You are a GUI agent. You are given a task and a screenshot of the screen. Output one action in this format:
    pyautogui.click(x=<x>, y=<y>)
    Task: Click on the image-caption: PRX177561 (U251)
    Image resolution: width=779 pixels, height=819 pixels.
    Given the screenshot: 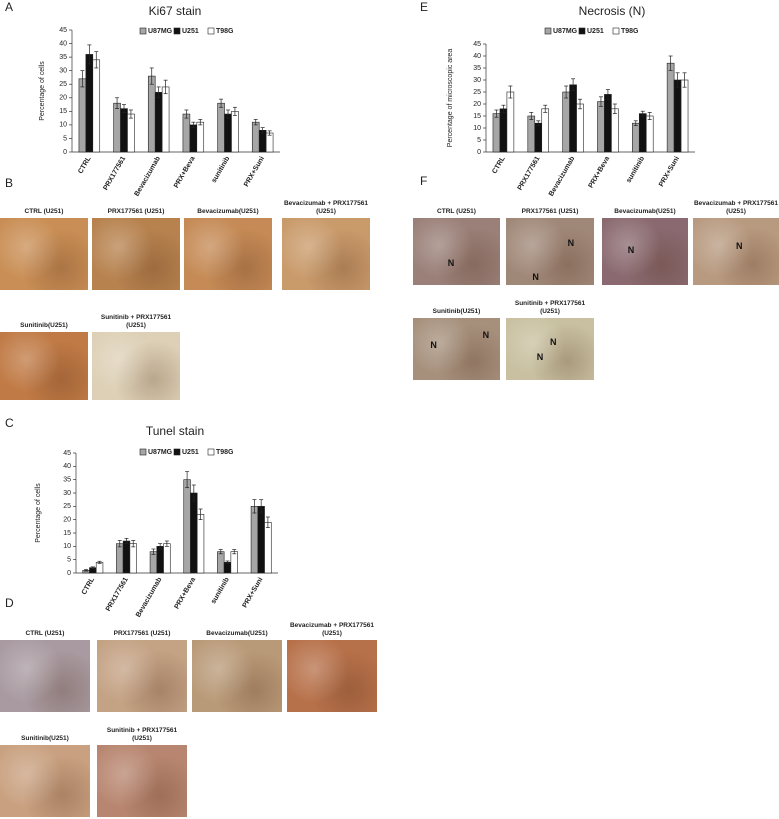 What is the action you would take?
    pyautogui.click(x=550, y=211)
    